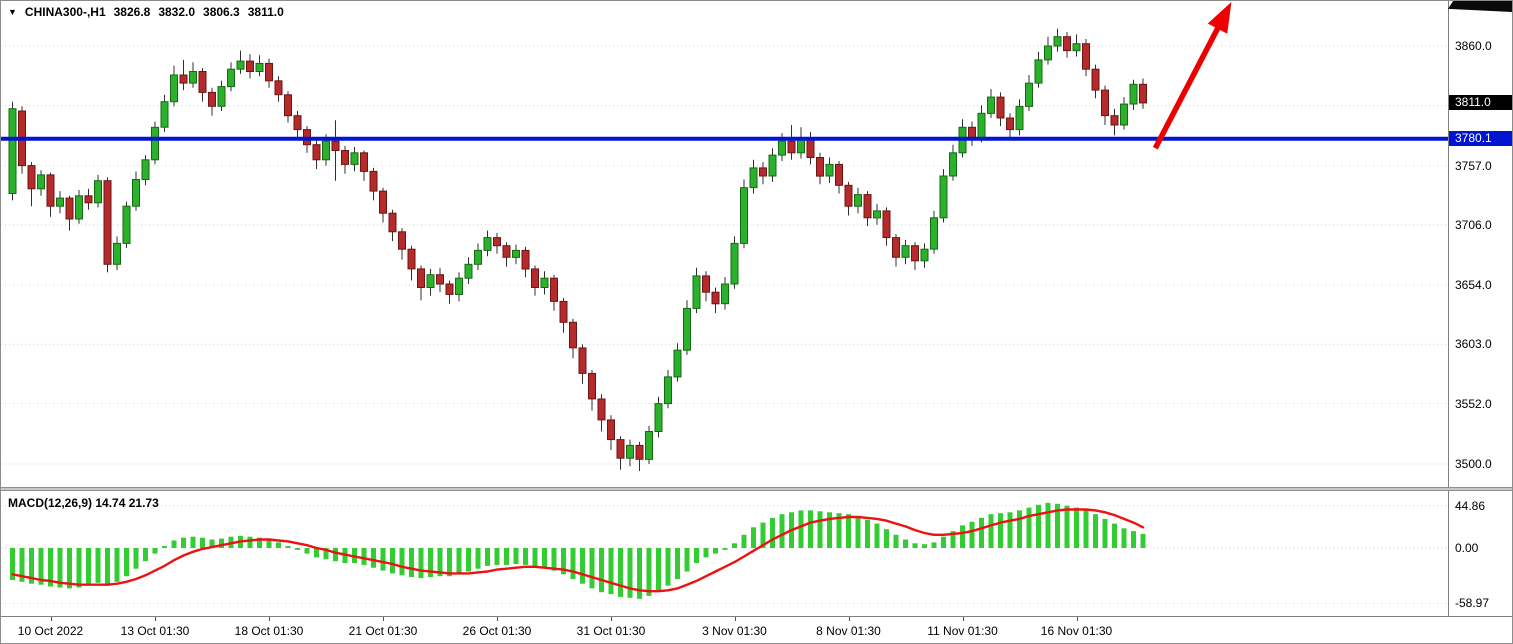 The height and width of the screenshot is (644, 1513). Describe the element at coordinates (269, 631) in the screenshot. I see `time-tick-label: 18 Oct 01:30` at that location.